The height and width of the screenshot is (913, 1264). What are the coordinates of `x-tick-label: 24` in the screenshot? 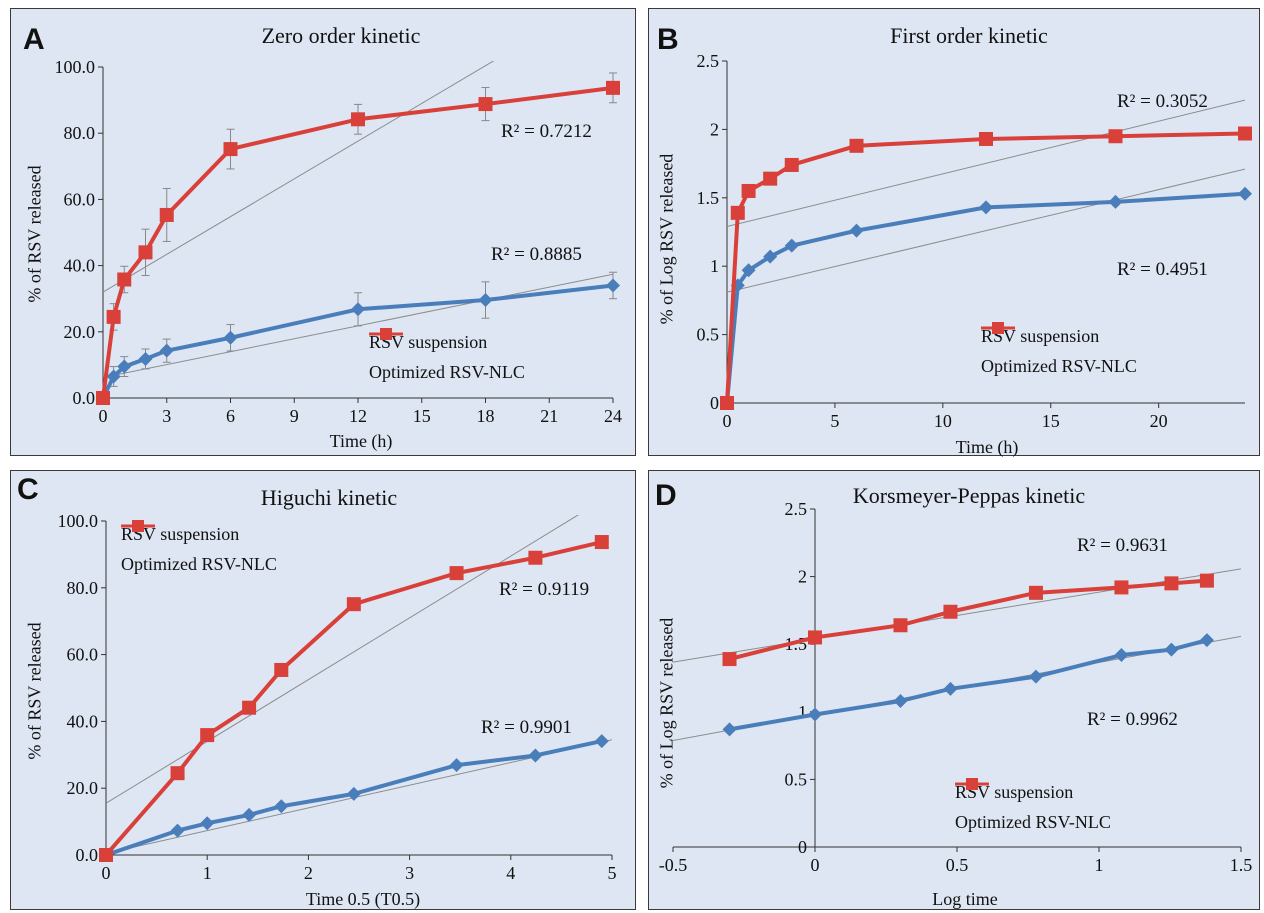 It's located at (613, 416).